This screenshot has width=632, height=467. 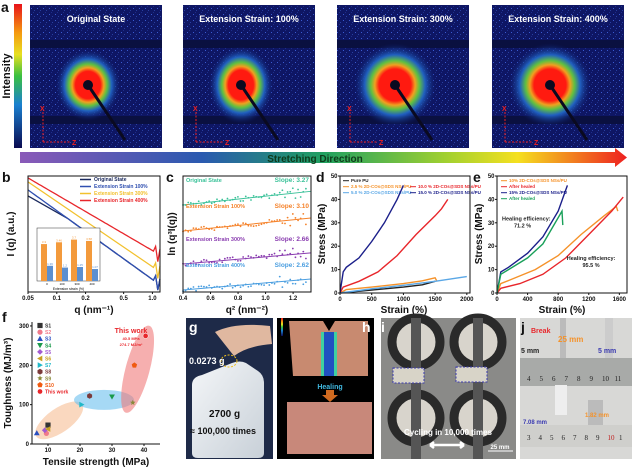 What do you see at coordinates (36, 433) in the screenshot?
I see `data-point-s3` at bounding box center [36, 433].